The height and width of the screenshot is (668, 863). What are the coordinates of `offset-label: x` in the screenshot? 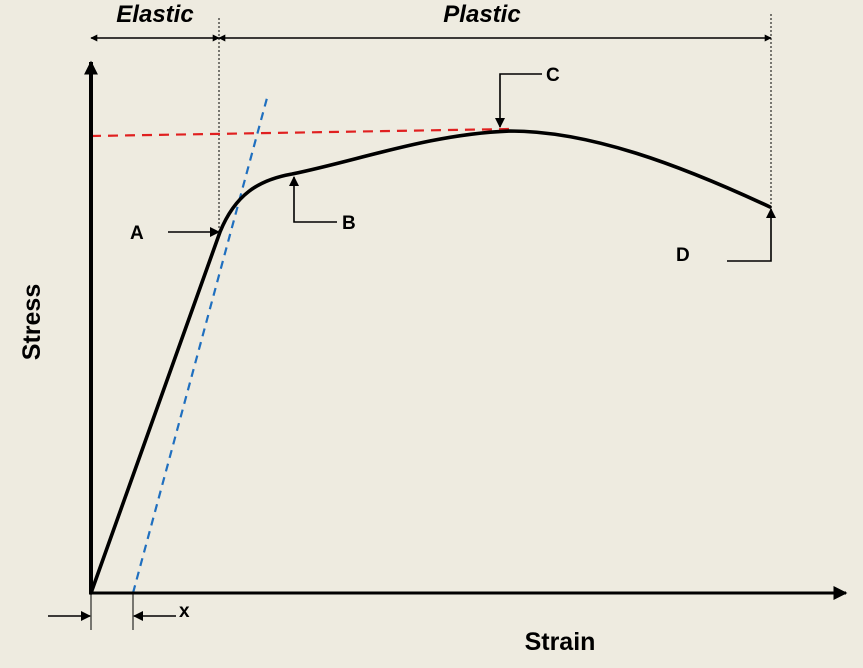 It's located at (184, 611).